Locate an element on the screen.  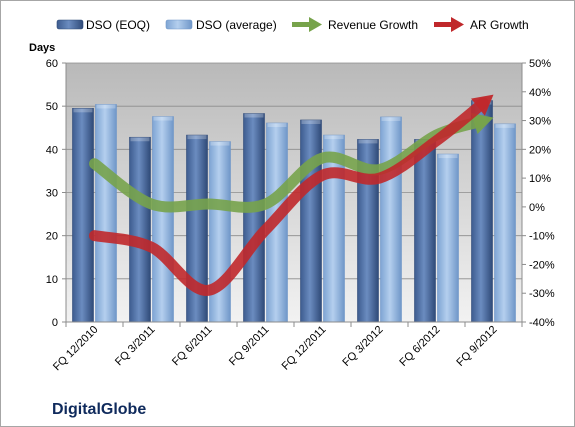
y-right-tick-label: 0% is located at coordinates (537, 208).